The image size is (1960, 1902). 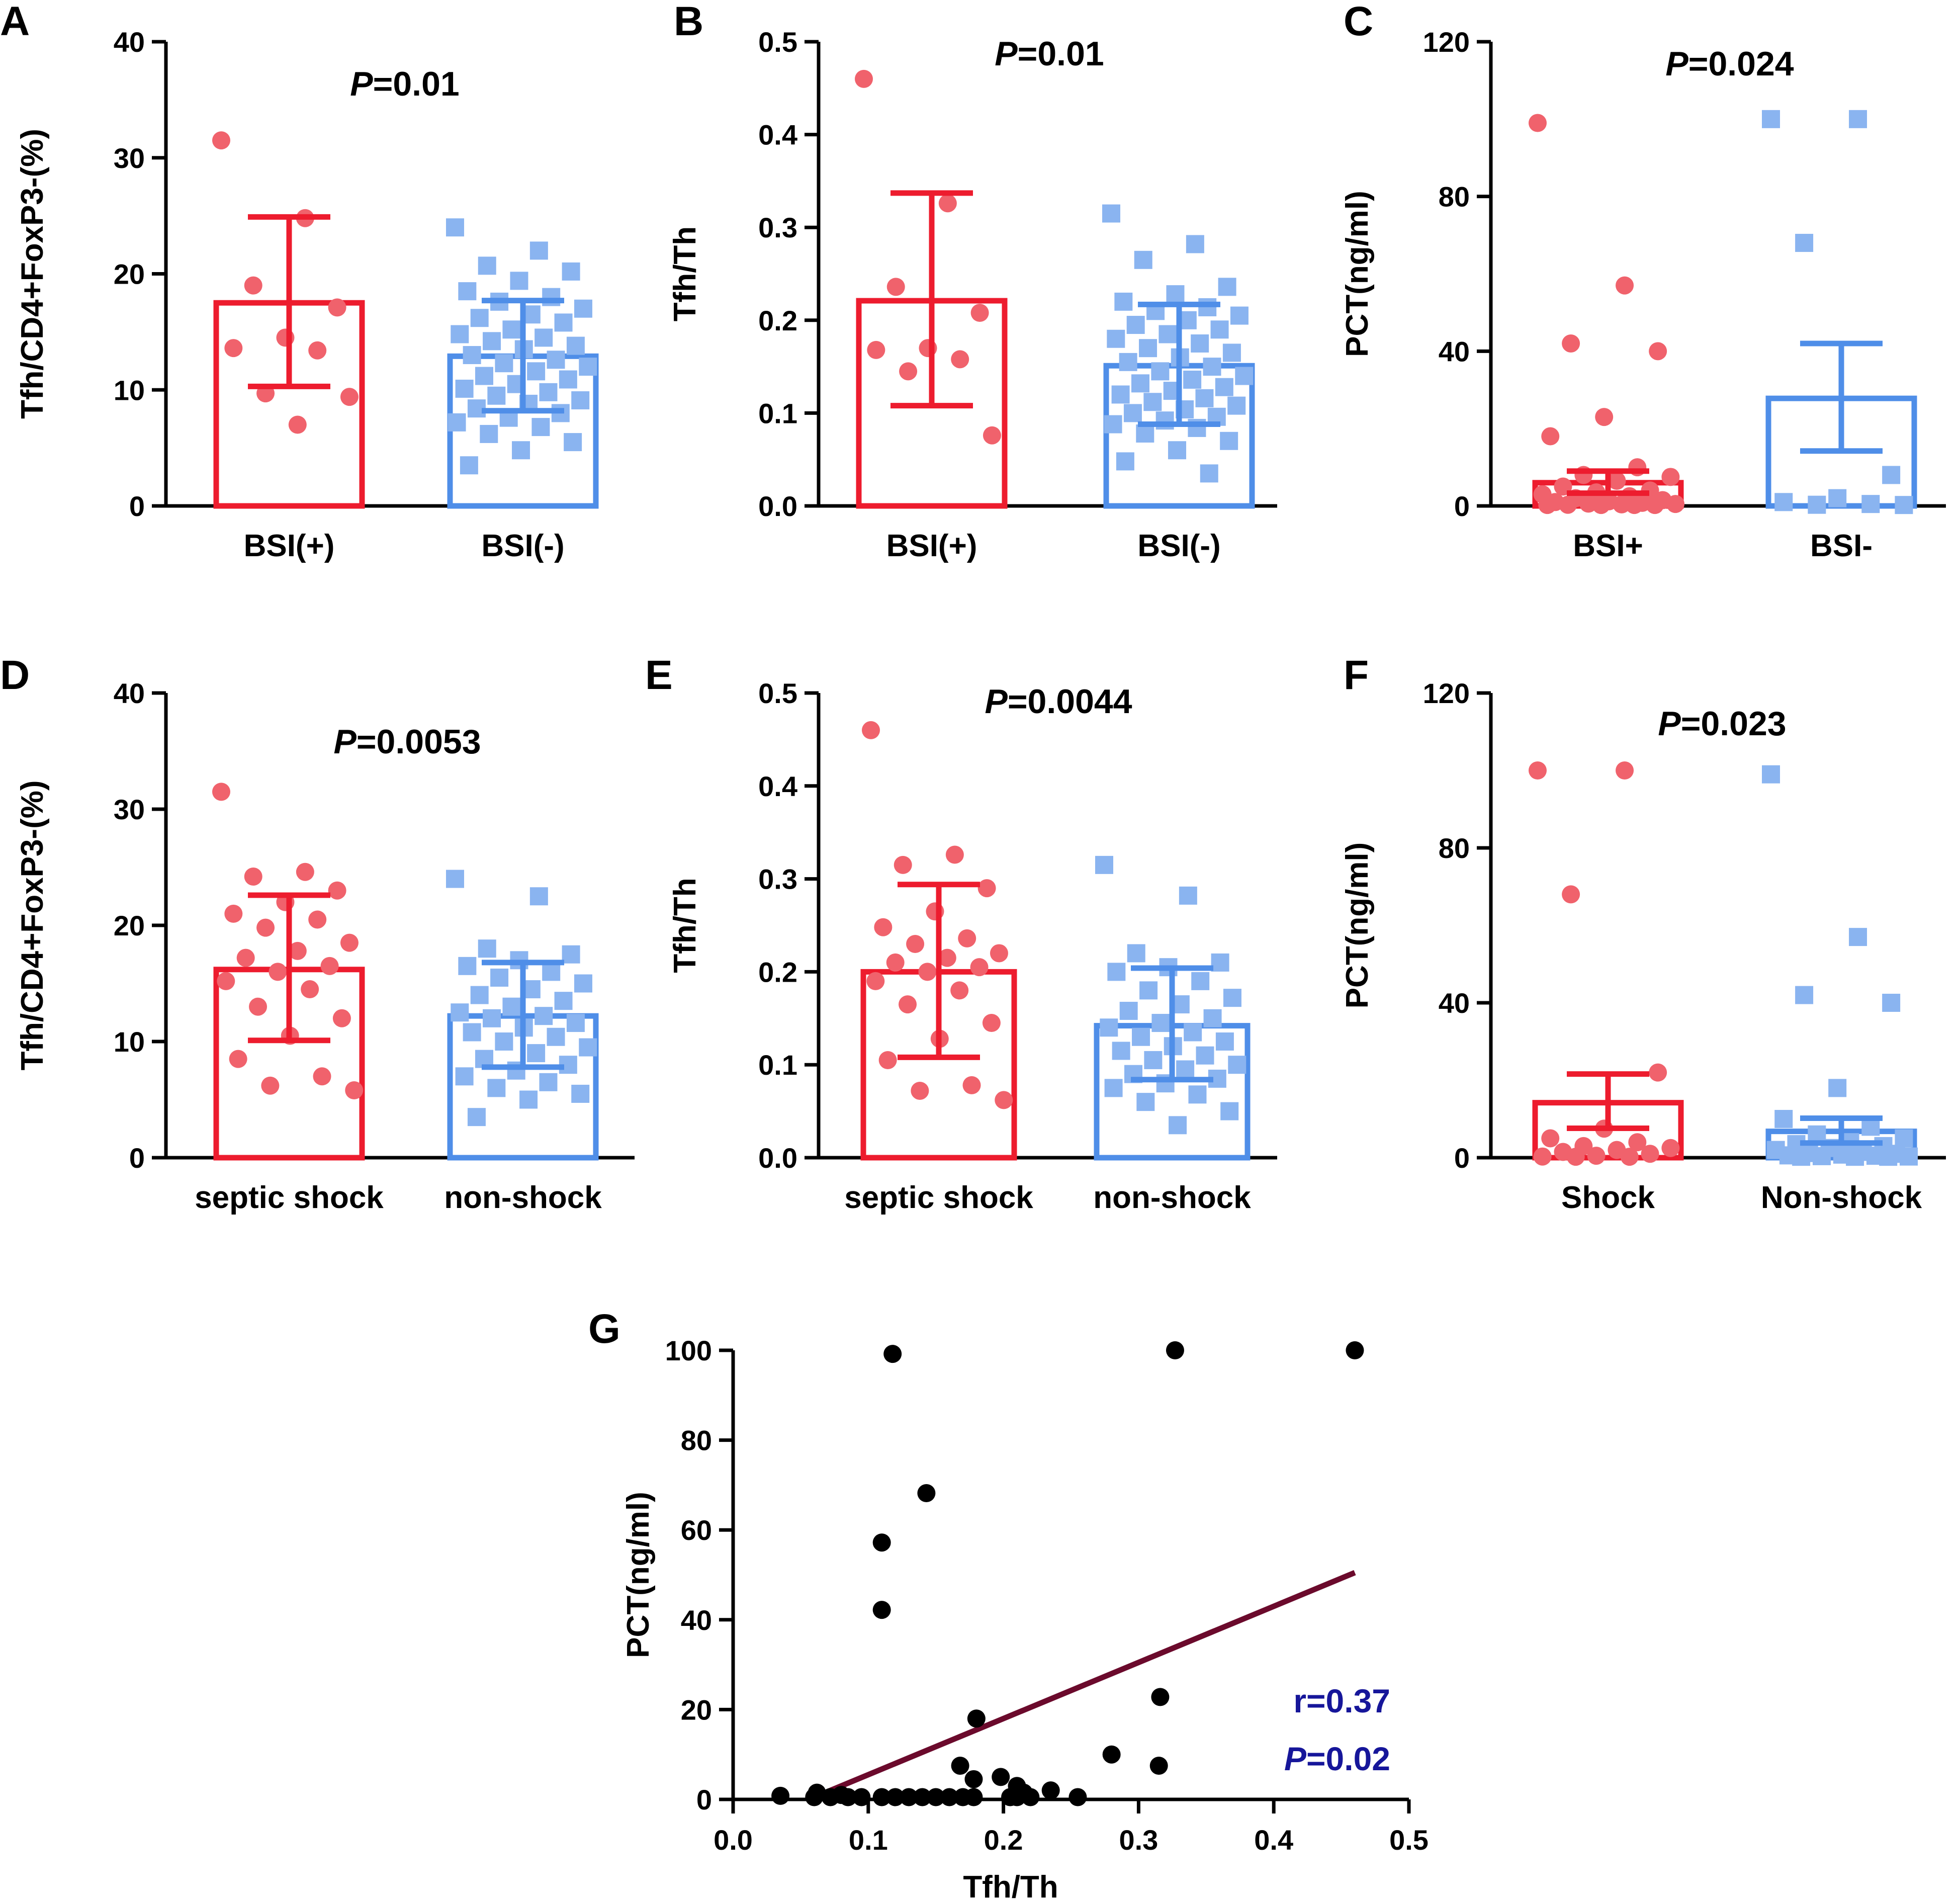 What do you see at coordinates (1462, 506) in the screenshot?
I see `y-tick-label: 0` at bounding box center [1462, 506].